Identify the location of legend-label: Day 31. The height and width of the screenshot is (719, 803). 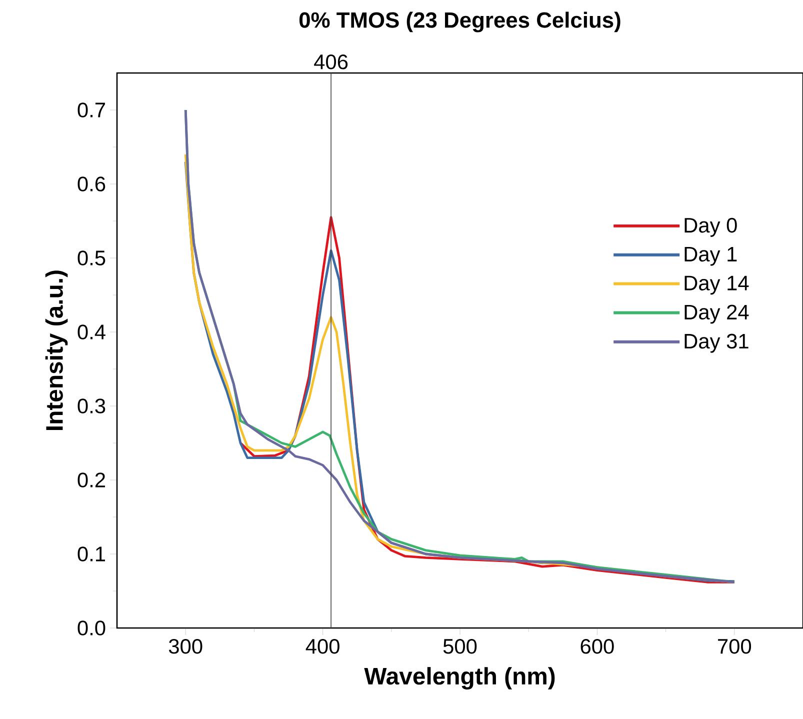
(716, 343).